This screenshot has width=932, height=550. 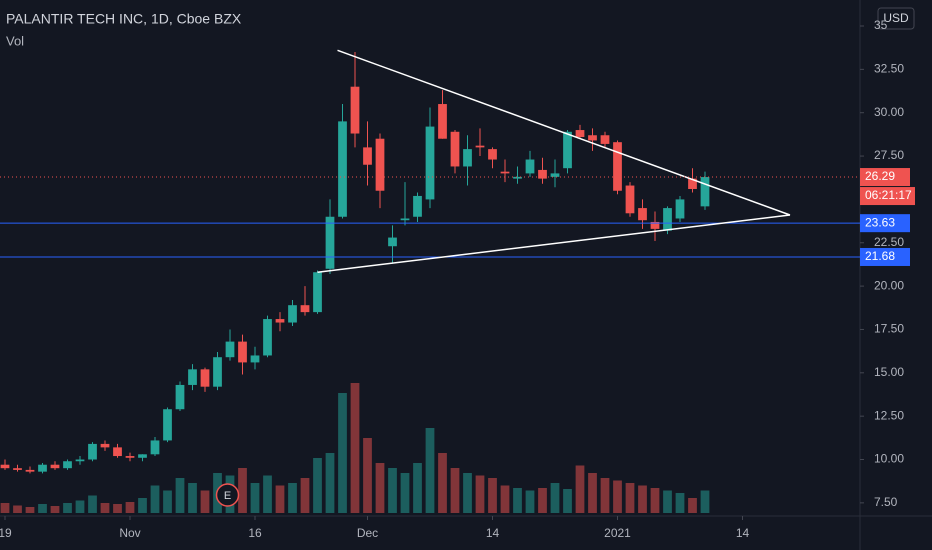 I want to click on x-tick-label: 19, so click(x=6, y=533).